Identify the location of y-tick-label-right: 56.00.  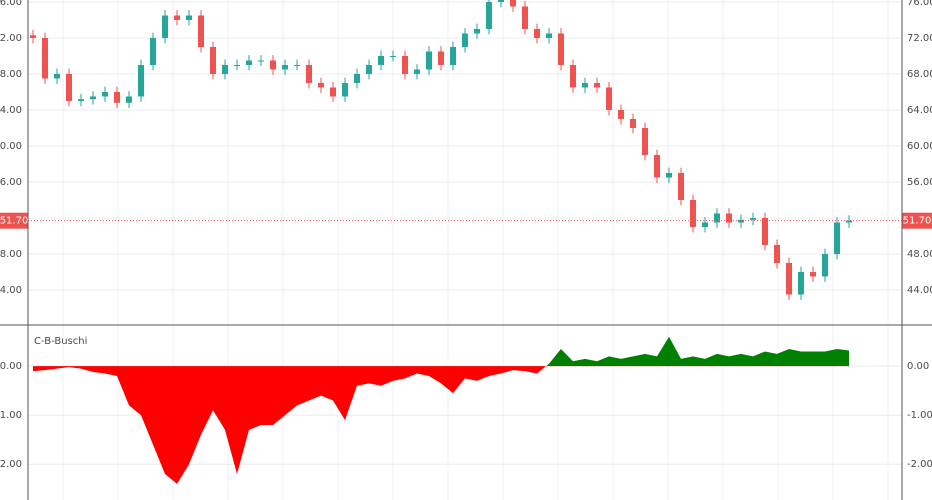
(919, 182).